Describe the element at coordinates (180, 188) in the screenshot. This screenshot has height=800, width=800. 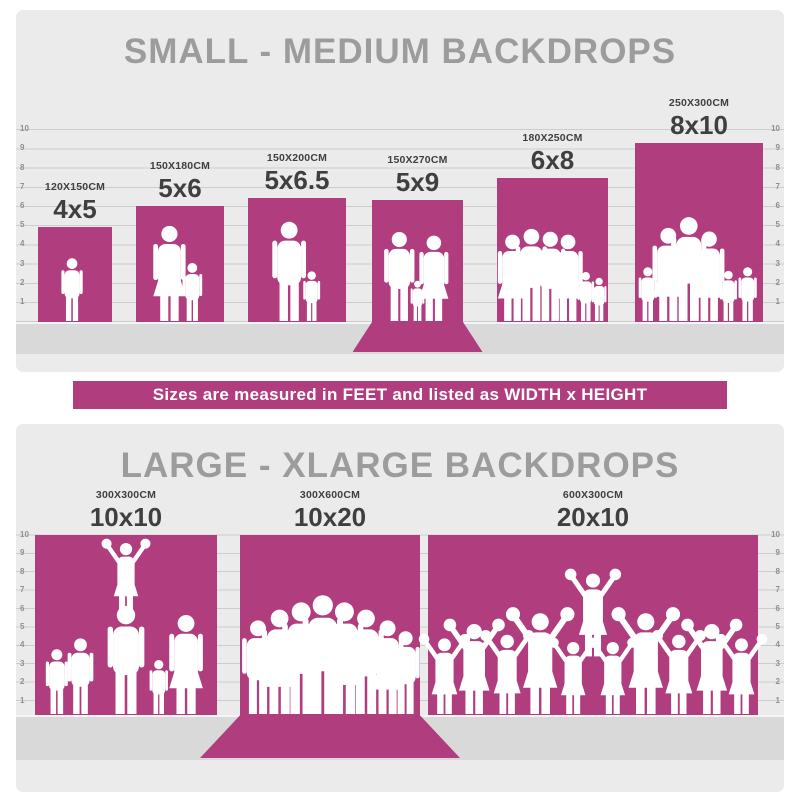
I see `size-ft-label: 5x6` at that location.